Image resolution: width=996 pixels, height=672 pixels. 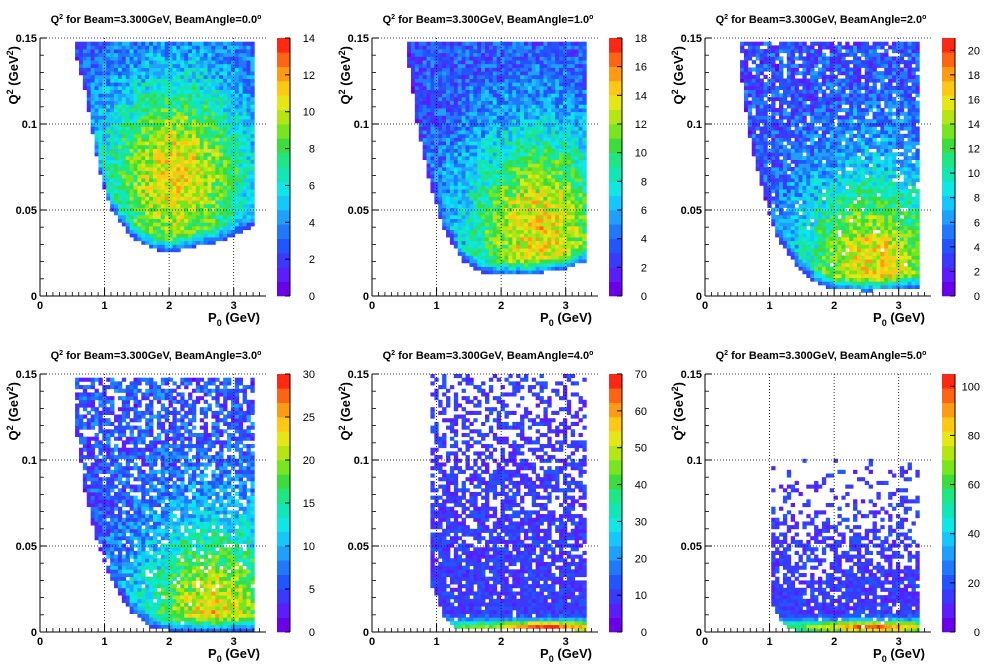 What do you see at coordinates (497, 158) in the screenshot?
I see `heatmap-cells` at bounding box center [497, 158].